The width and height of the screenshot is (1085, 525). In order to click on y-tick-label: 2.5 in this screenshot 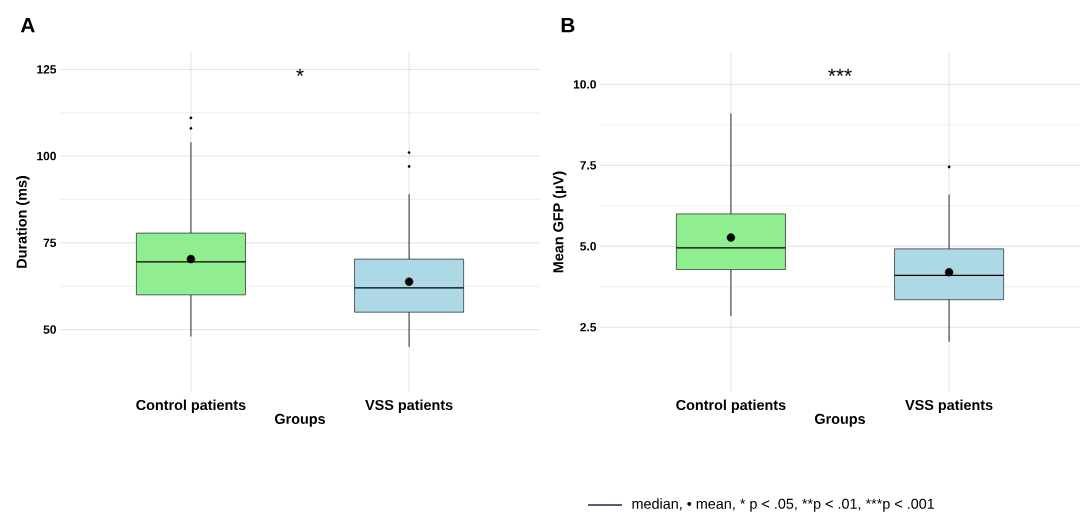, I will do `click(588, 327)`.